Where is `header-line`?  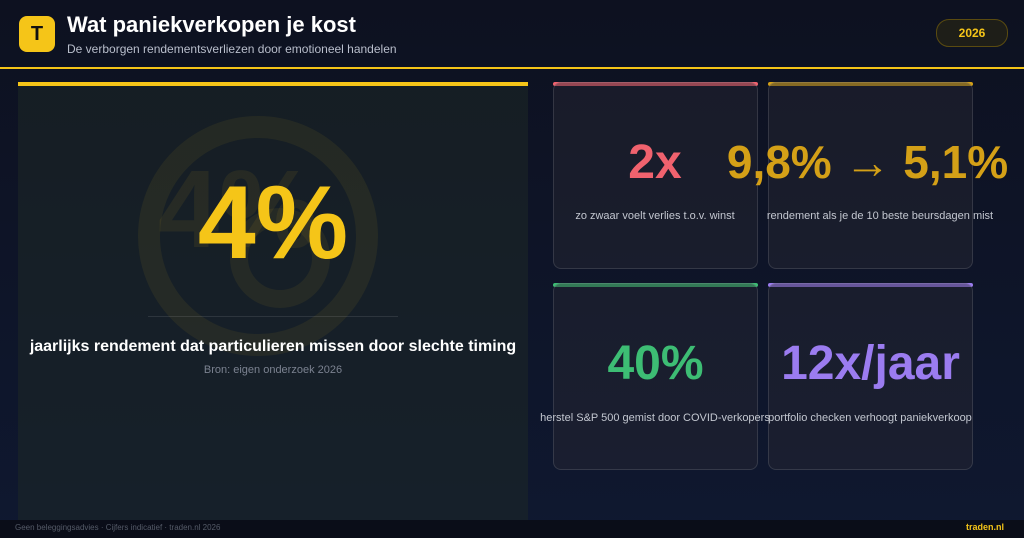 header-line is located at coordinates (512, 68).